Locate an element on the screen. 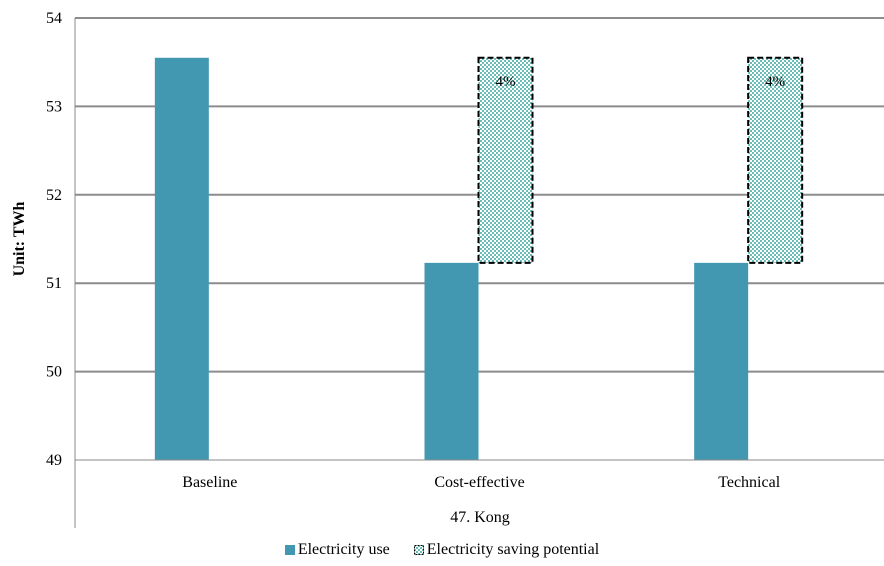 This screenshot has height=566, width=884. x-tick-label: Baseline is located at coordinates (209, 482).